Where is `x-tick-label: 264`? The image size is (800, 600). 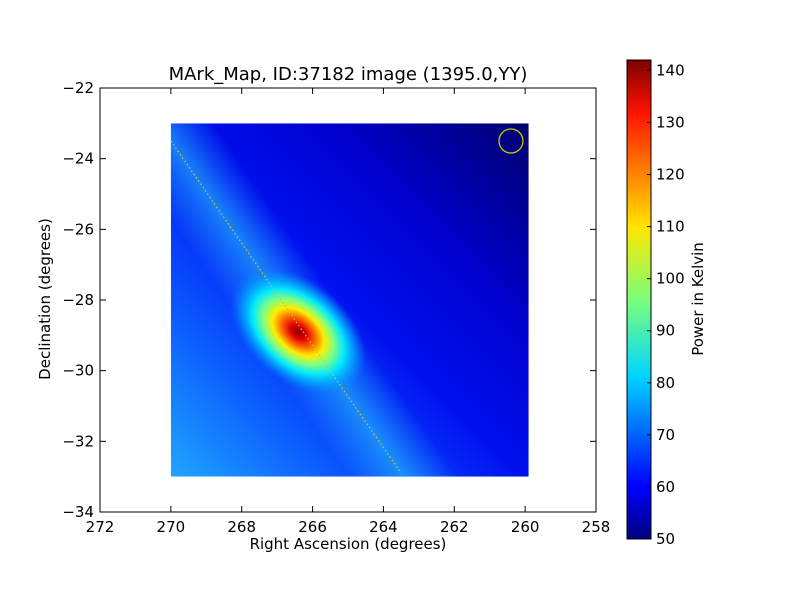 x-tick-label: 264 is located at coordinates (383, 527).